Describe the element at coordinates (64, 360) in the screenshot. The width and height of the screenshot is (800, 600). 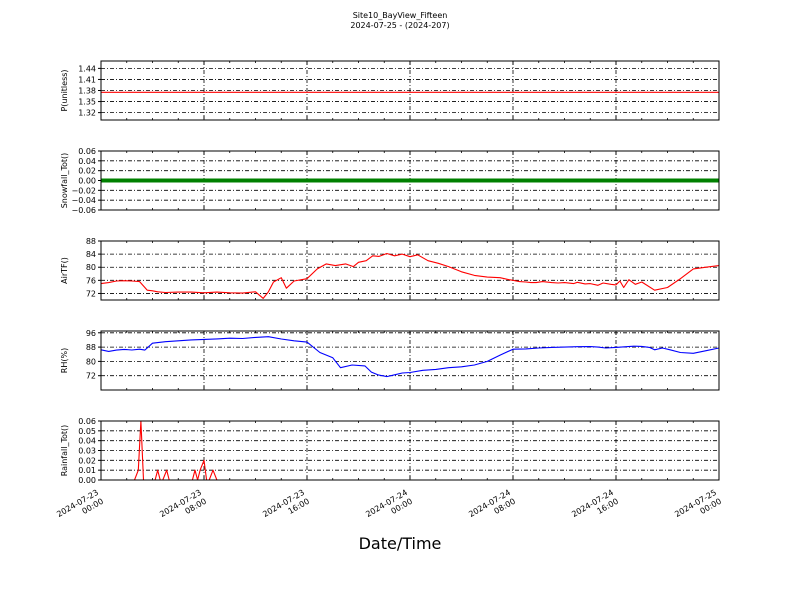
I see `y-axis-label: RH(%)` at that location.